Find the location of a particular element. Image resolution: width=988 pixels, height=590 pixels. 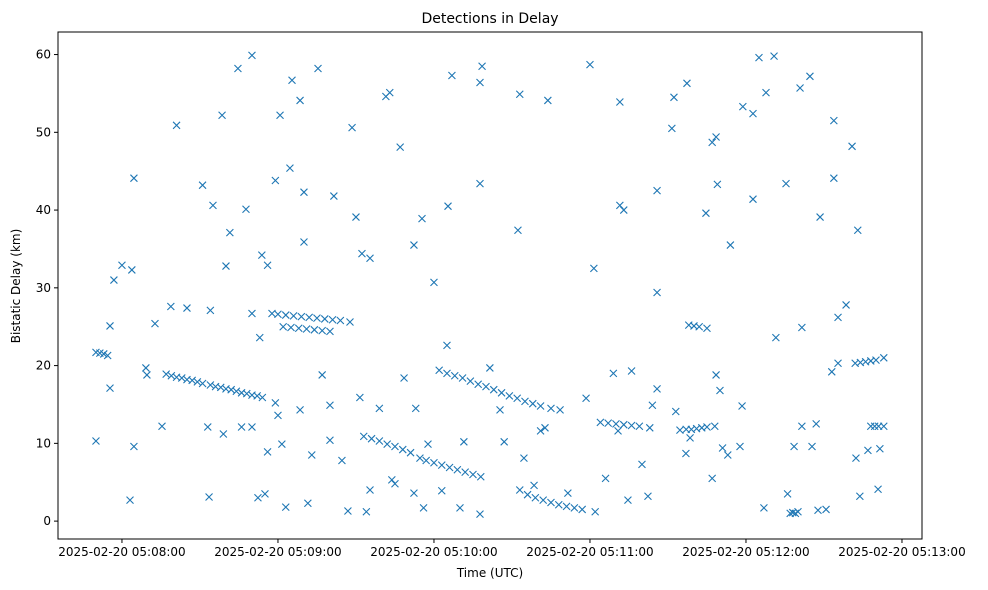

x-tick-label: 2025-02-20 05:11:00 is located at coordinates (589, 552).